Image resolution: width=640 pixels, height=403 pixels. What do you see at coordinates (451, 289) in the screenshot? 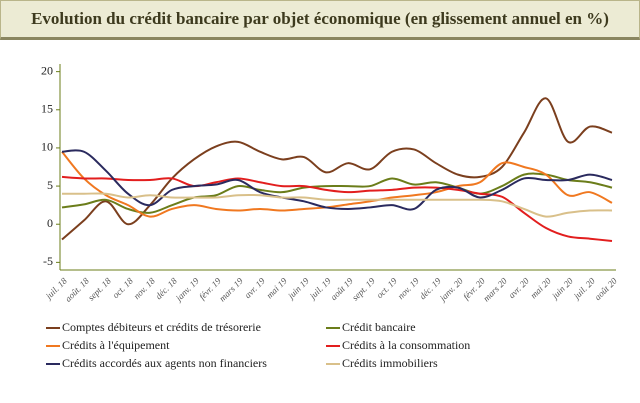
I see `x-tick-label: janv. 20` at bounding box center [451, 289].